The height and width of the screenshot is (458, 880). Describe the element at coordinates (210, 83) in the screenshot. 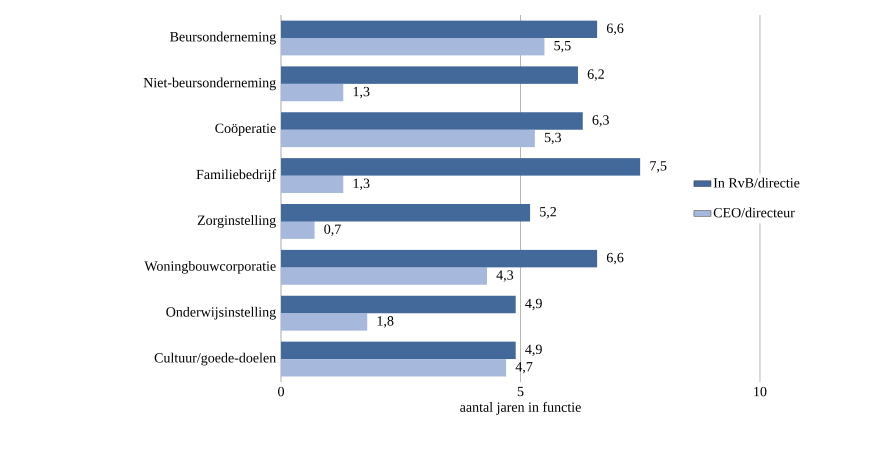

I see `y-tick-label: Niet-beursonderneming` at that location.